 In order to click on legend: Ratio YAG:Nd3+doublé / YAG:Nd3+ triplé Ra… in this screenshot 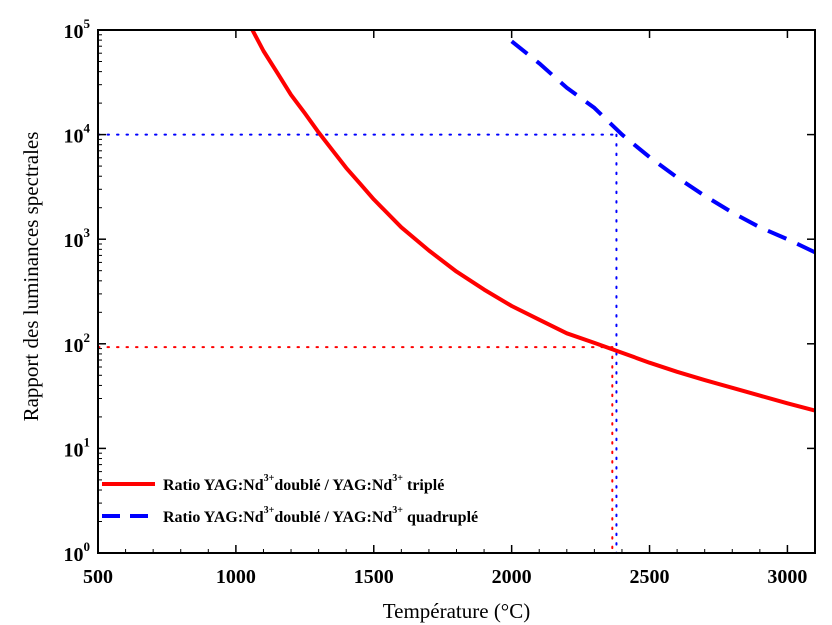, I will do `click(290, 499)`.